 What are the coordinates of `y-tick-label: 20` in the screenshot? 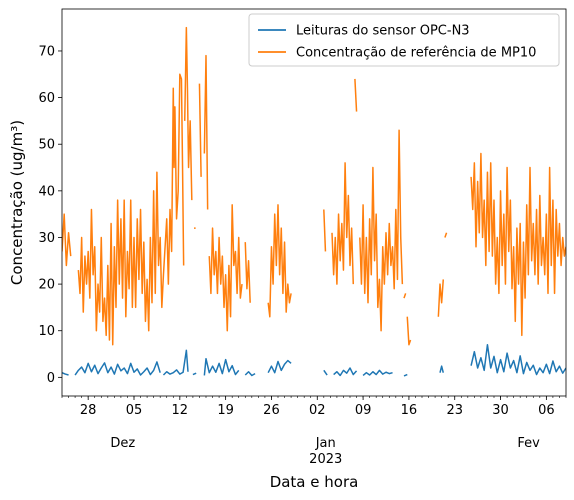 It's located at (46, 285).